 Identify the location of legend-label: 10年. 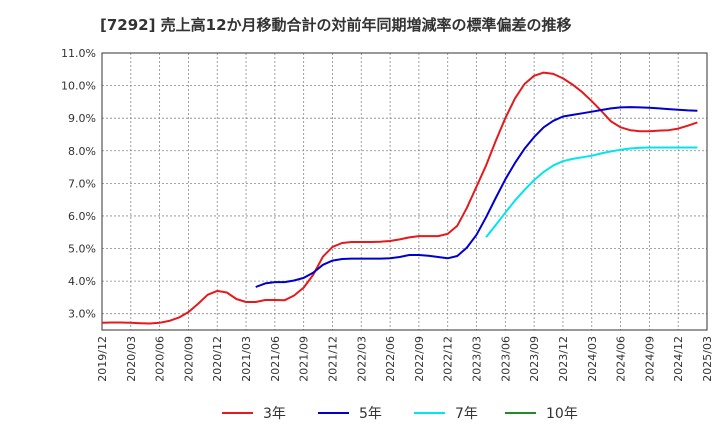
(562, 414).